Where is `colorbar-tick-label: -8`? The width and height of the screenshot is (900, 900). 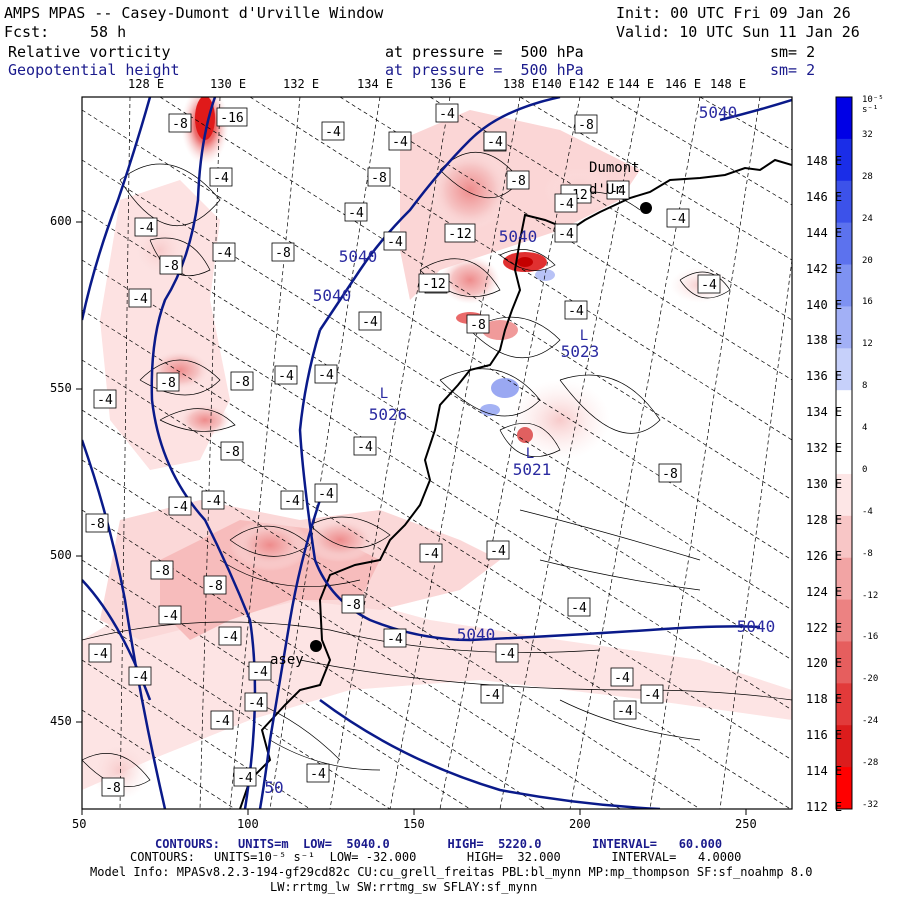
colorbar-tick-label: -8 is located at coordinates (867, 553).